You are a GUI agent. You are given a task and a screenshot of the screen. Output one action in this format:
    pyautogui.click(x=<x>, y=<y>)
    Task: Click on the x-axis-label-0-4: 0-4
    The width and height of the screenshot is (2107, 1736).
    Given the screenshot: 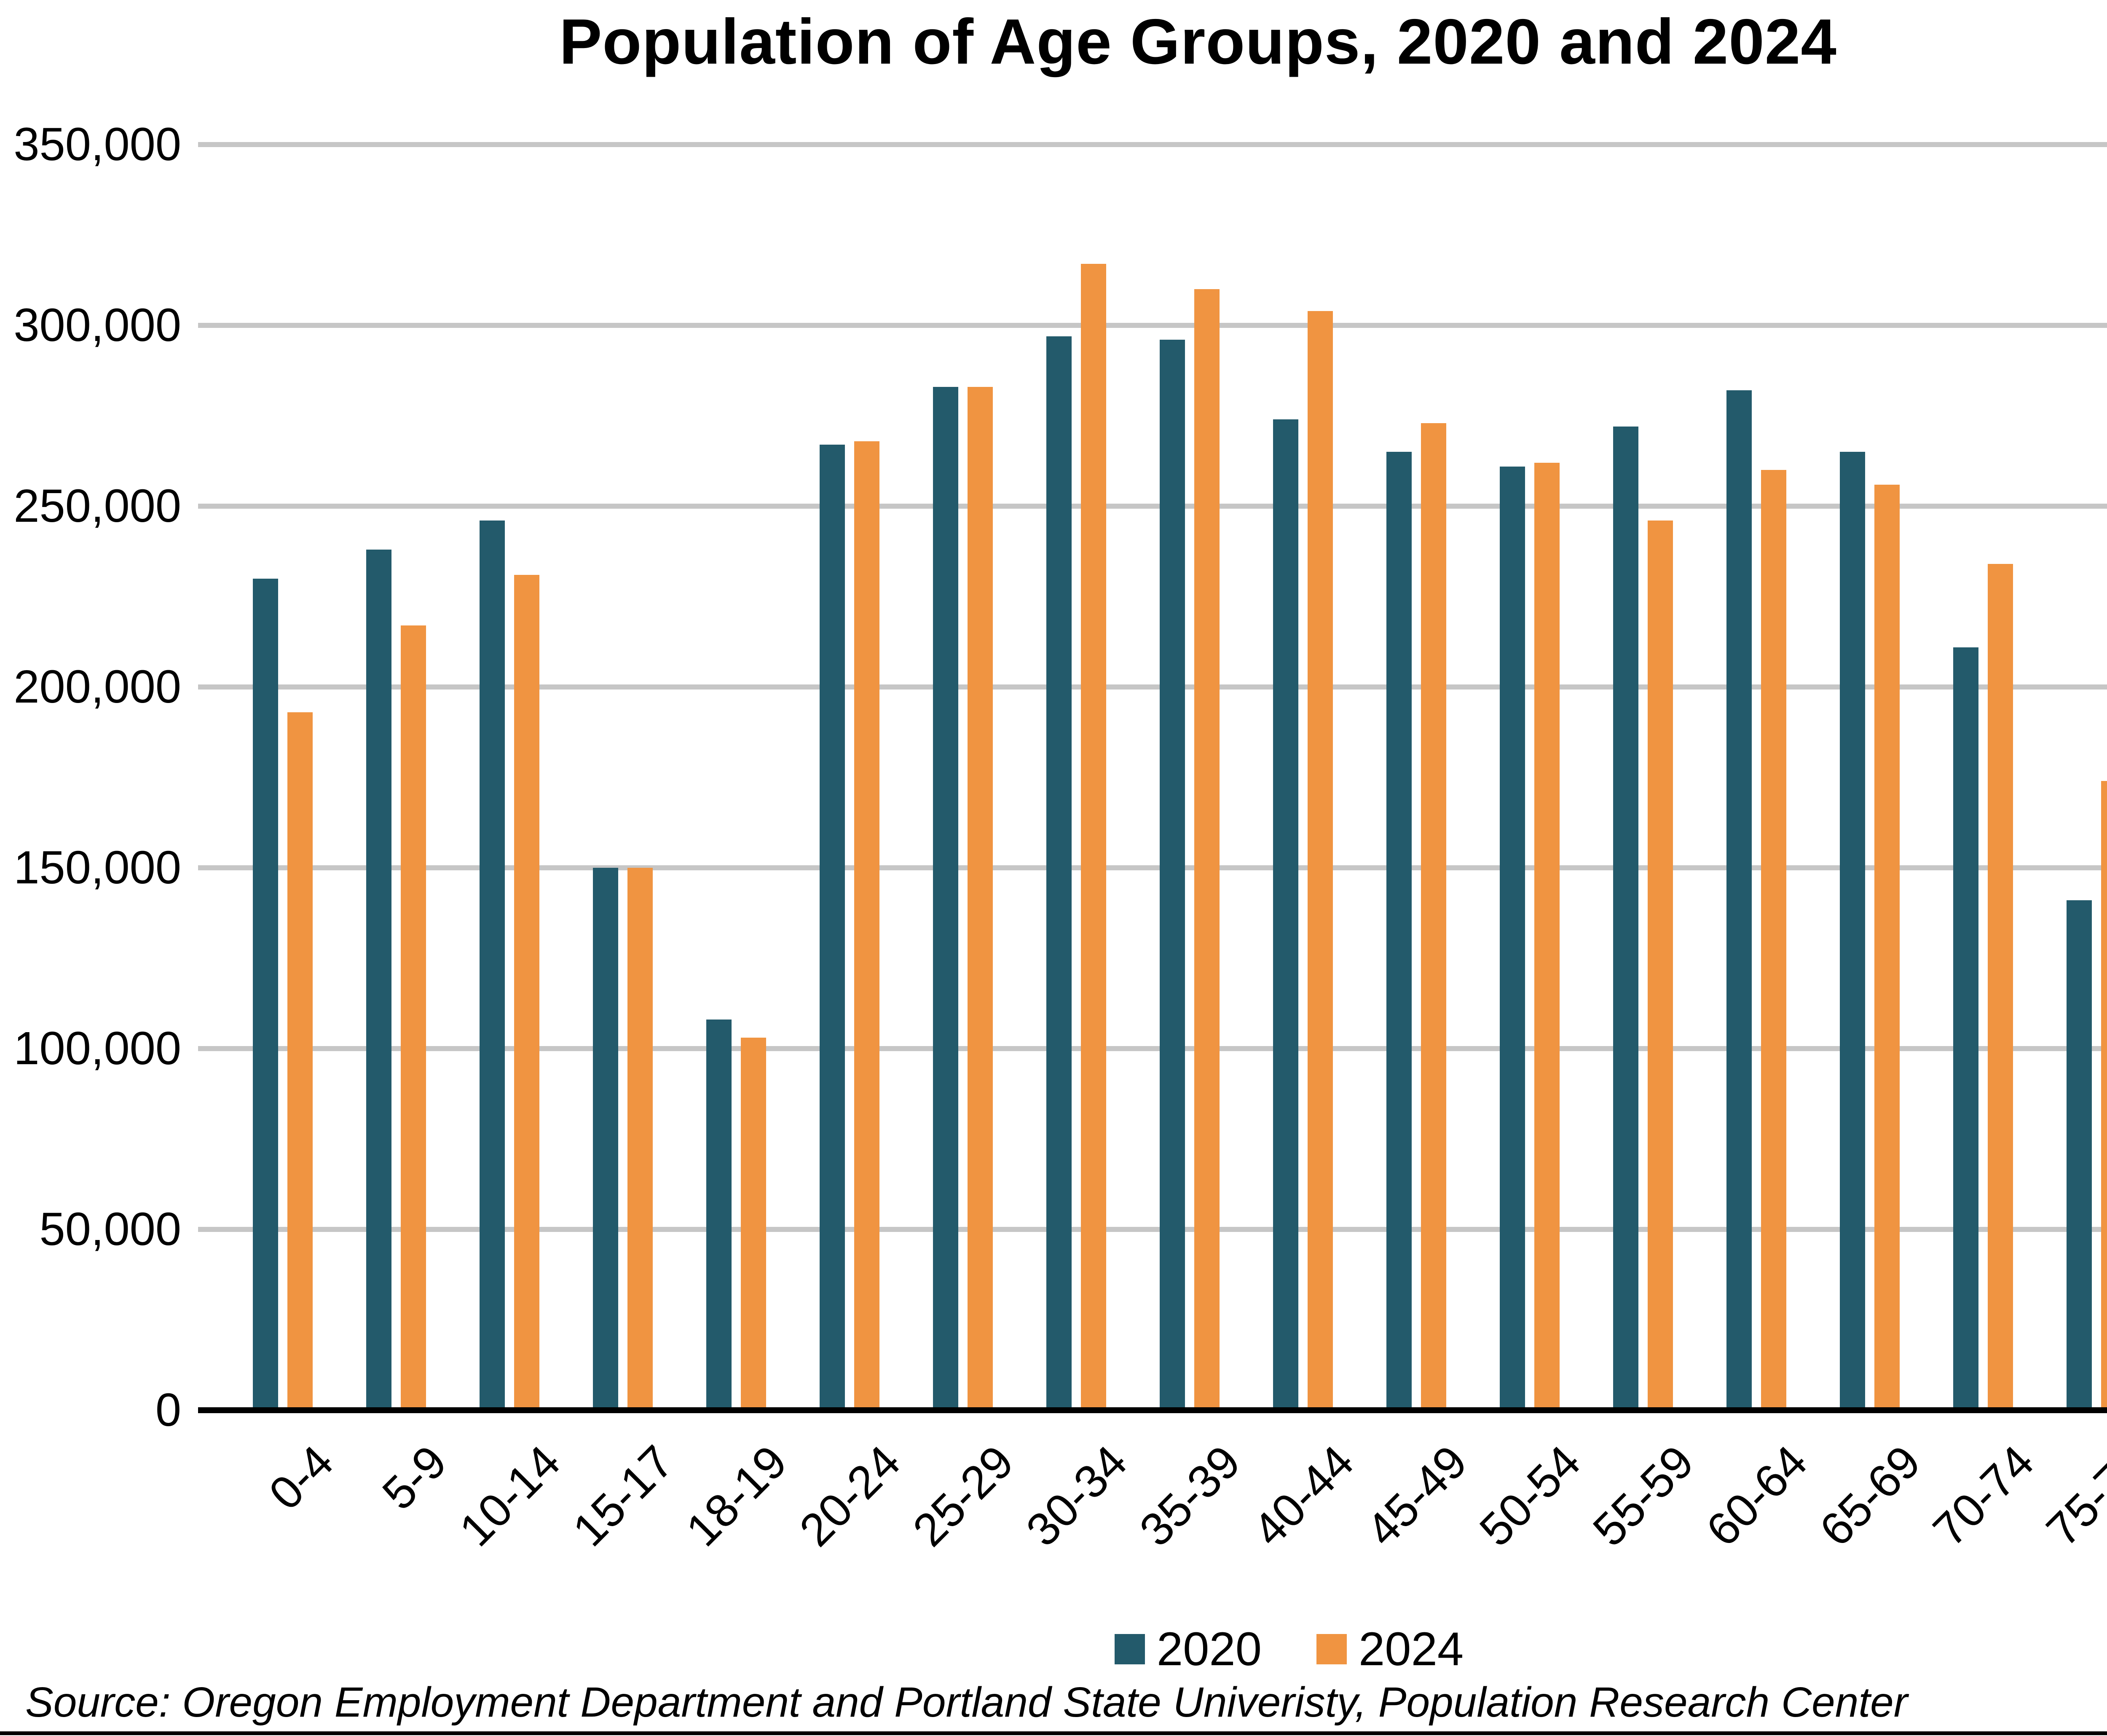 What is the action you would take?
    pyautogui.click(x=301, y=1477)
    